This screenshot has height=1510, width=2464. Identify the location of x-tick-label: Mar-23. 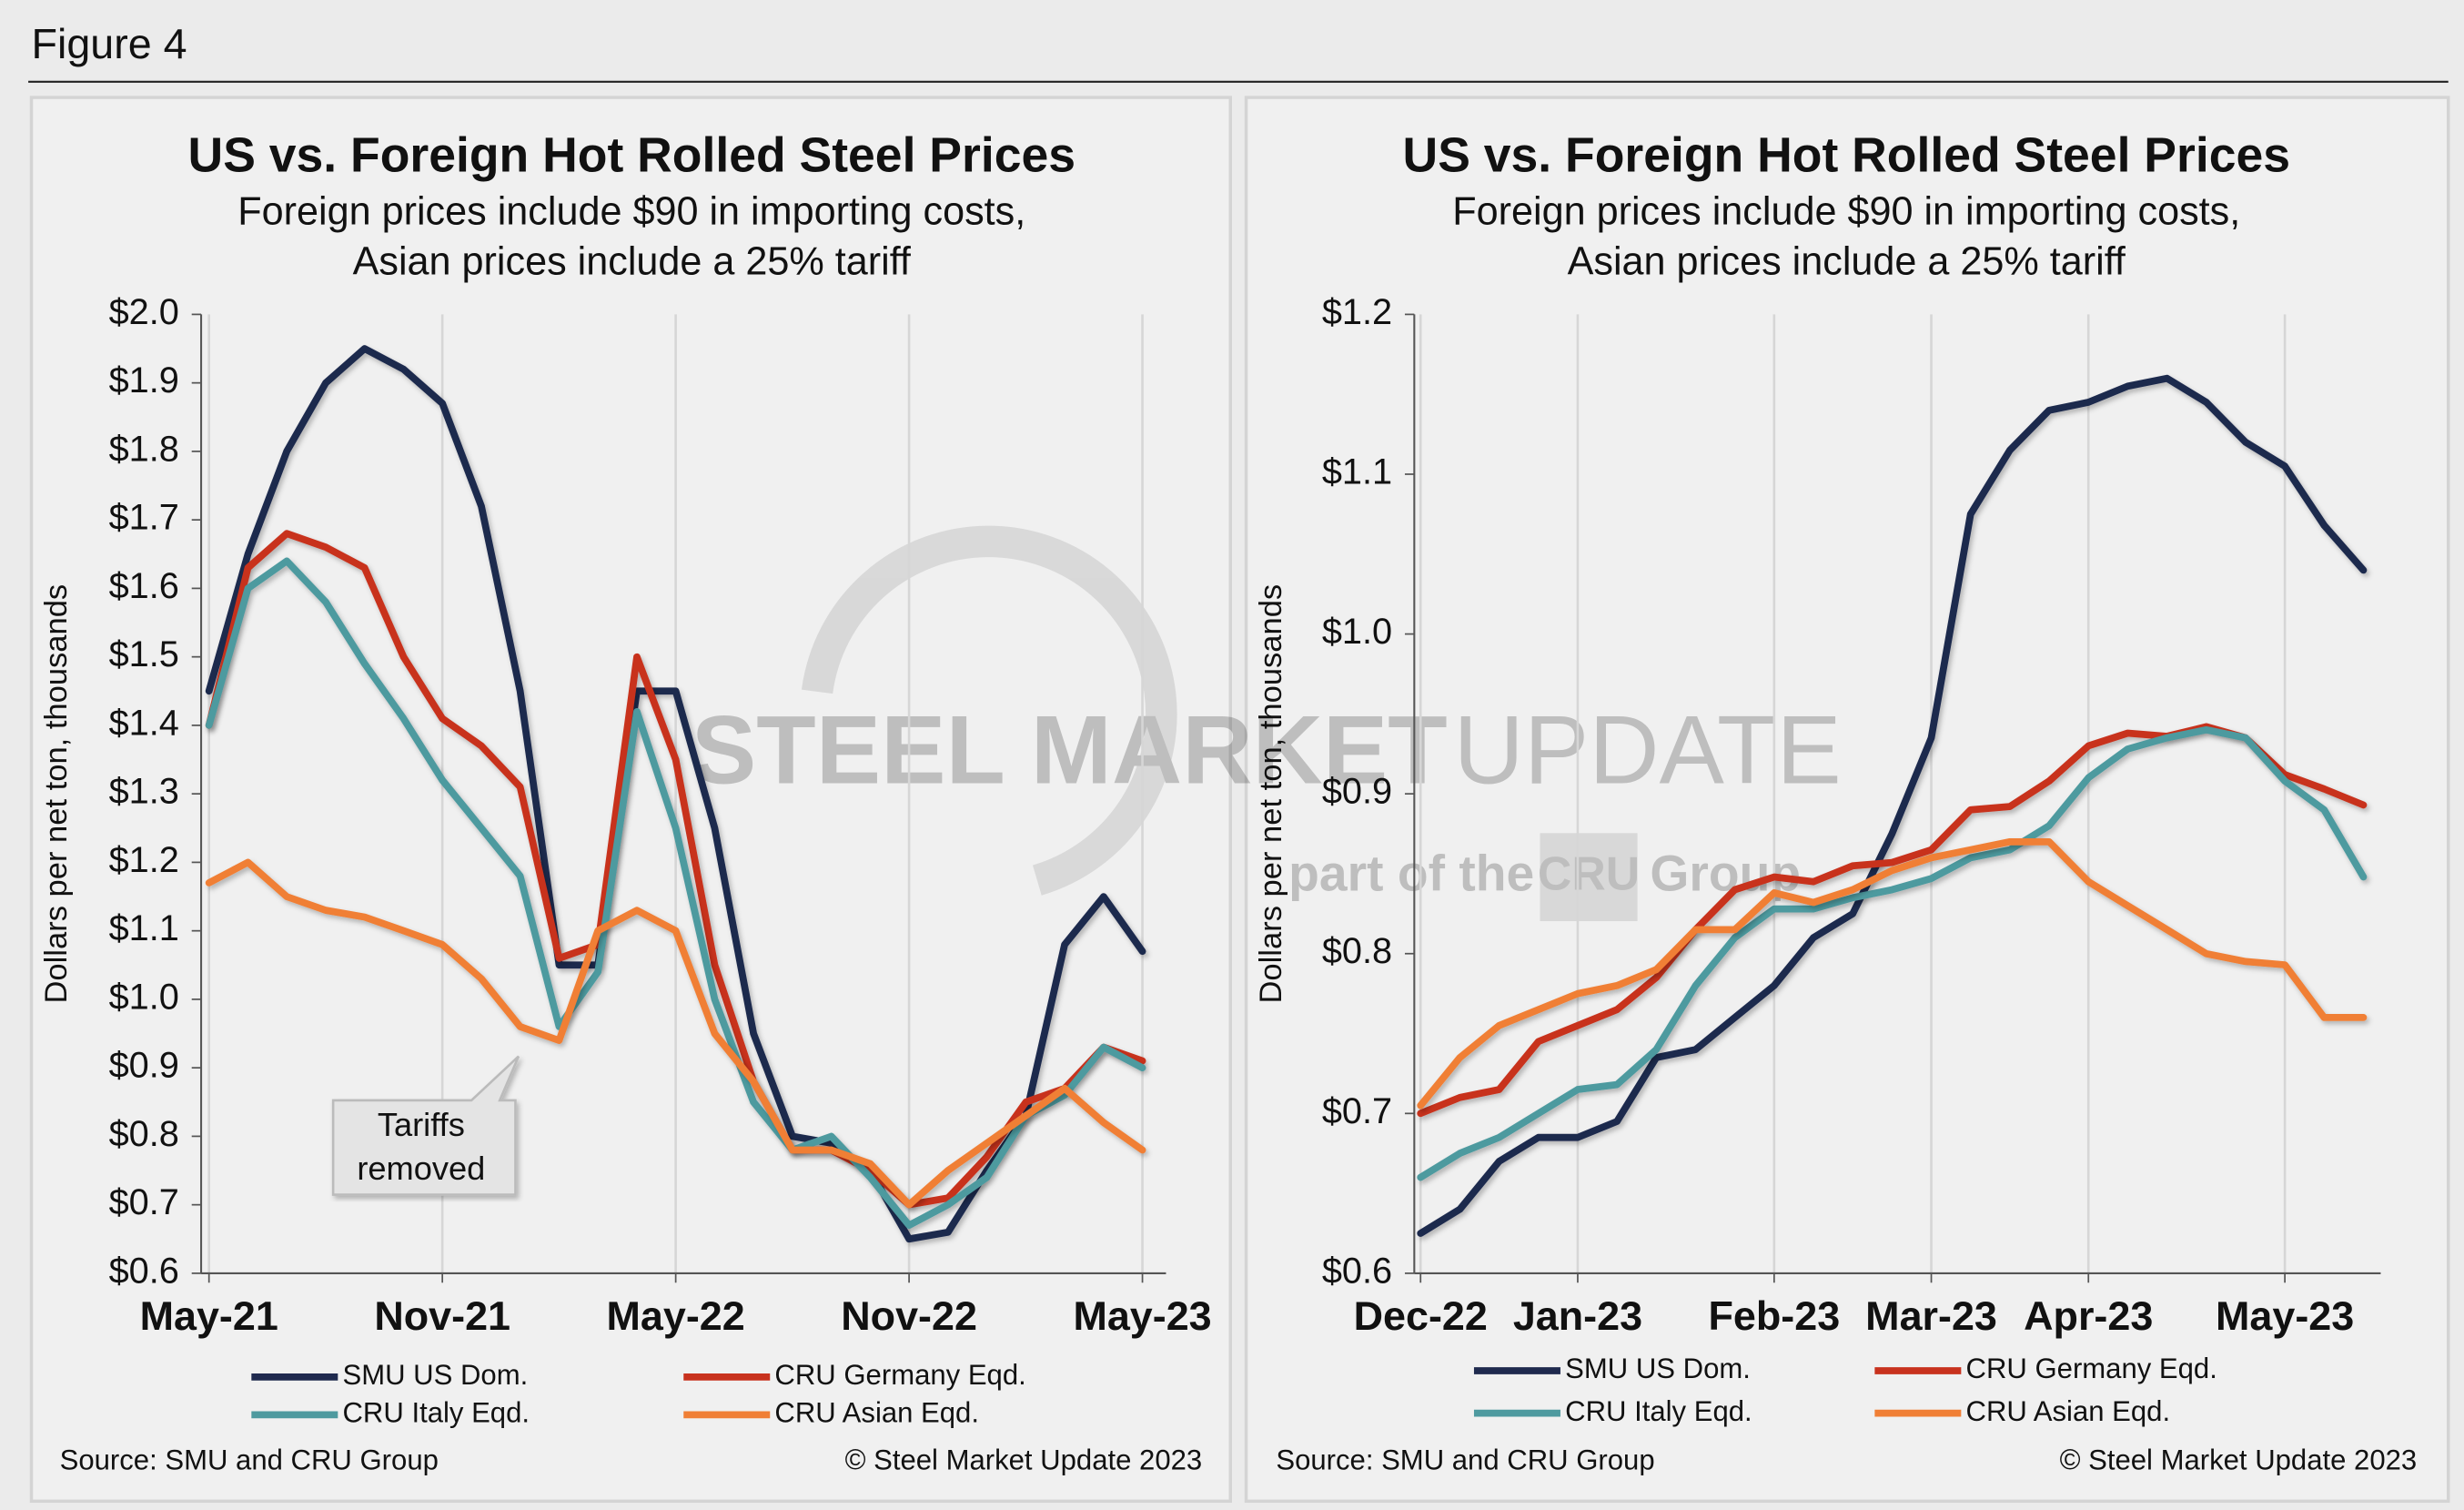
(1931, 1315).